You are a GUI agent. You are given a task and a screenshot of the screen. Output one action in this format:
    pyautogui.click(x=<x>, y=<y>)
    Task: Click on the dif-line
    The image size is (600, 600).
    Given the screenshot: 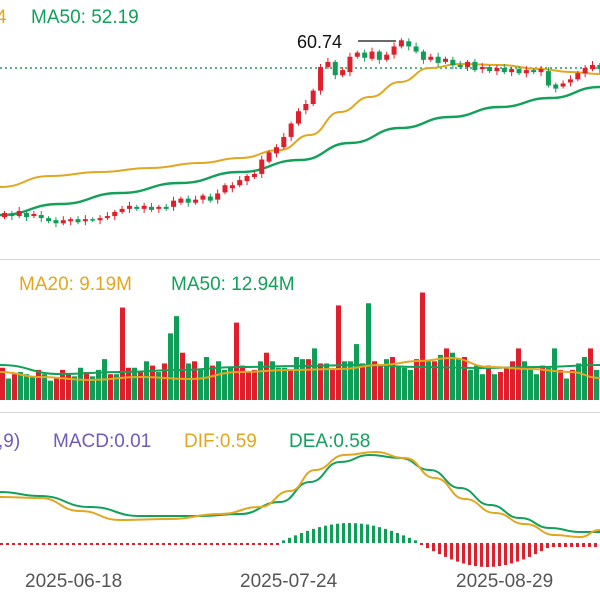 What is the action you would take?
    pyautogui.click(x=300, y=494)
    